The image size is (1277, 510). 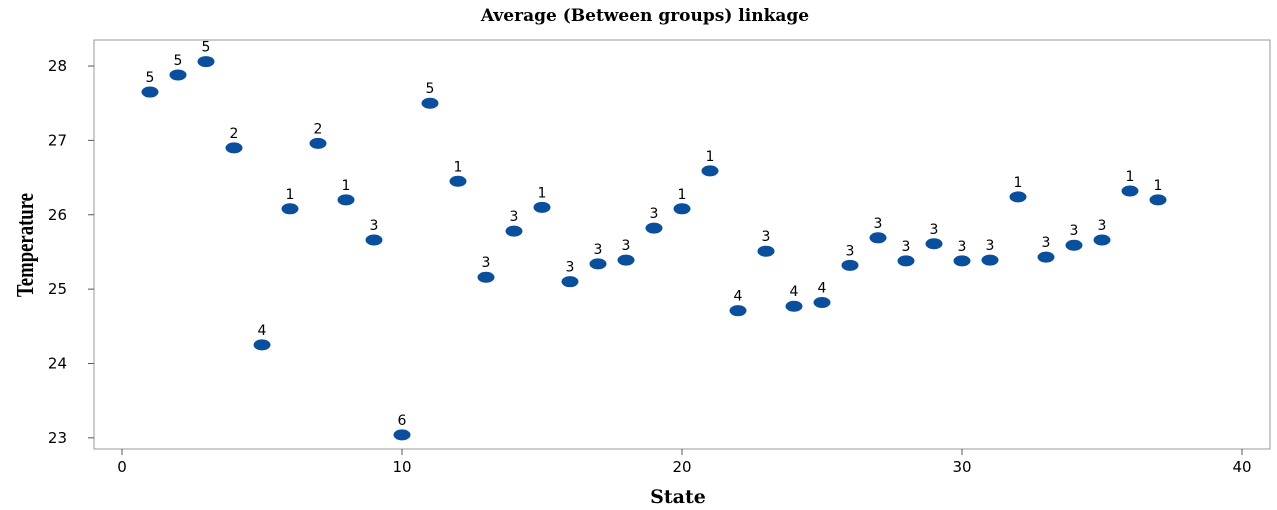 What do you see at coordinates (681, 467) in the screenshot?
I see `x-tick-label: 20` at bounding box center [681, 467].